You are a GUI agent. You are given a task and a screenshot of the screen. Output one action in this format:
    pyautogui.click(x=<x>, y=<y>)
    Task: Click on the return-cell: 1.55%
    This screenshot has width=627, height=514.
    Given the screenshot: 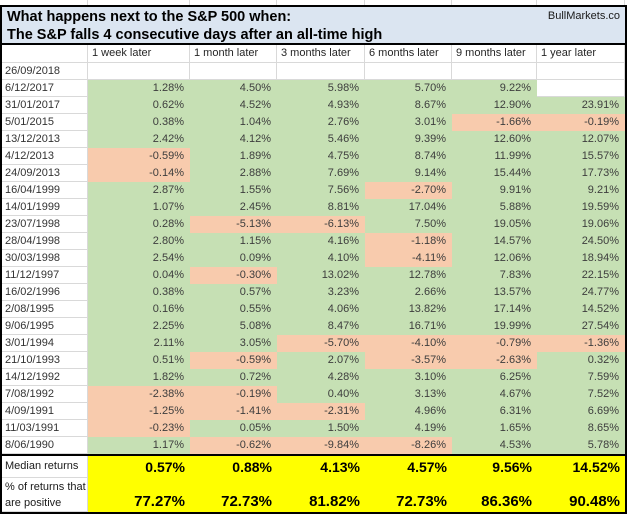 What is the action you would take?
    pyautogui.click(x=233, y=190)
    